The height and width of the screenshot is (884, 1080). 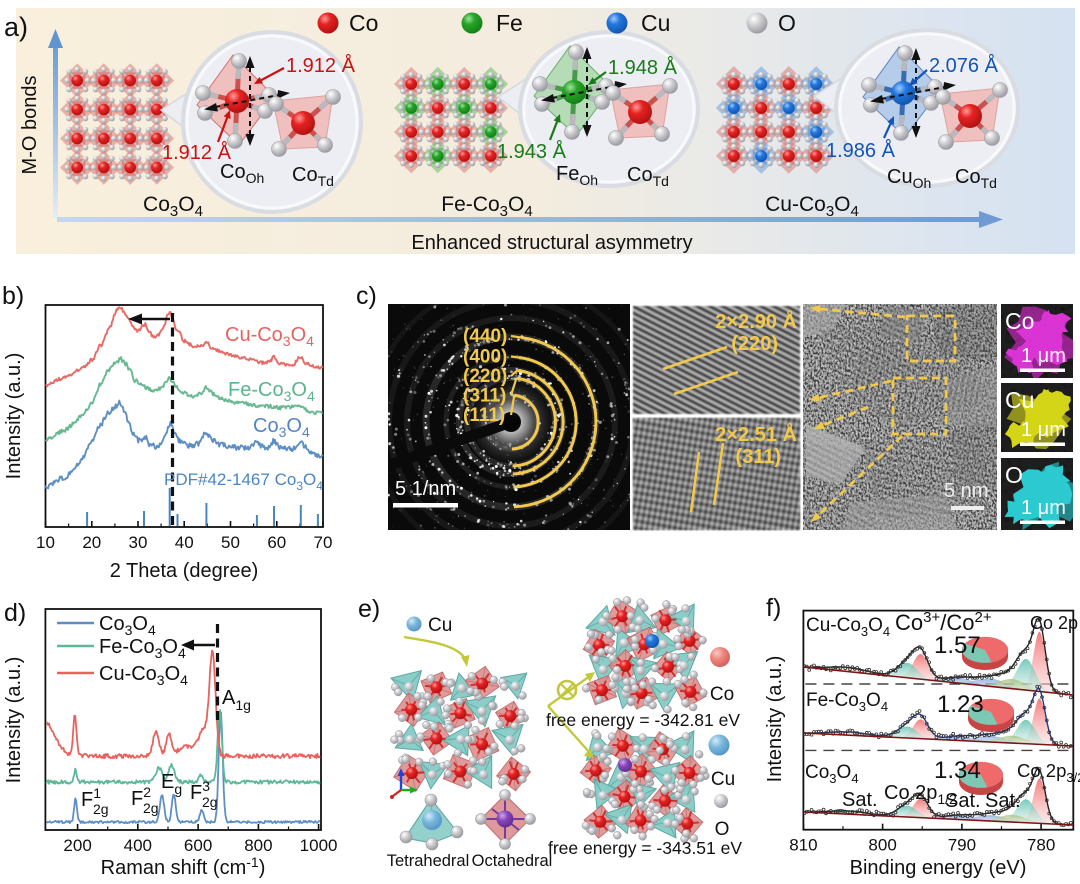 I want to click on svg-text: b), so click(x=13, y=296).